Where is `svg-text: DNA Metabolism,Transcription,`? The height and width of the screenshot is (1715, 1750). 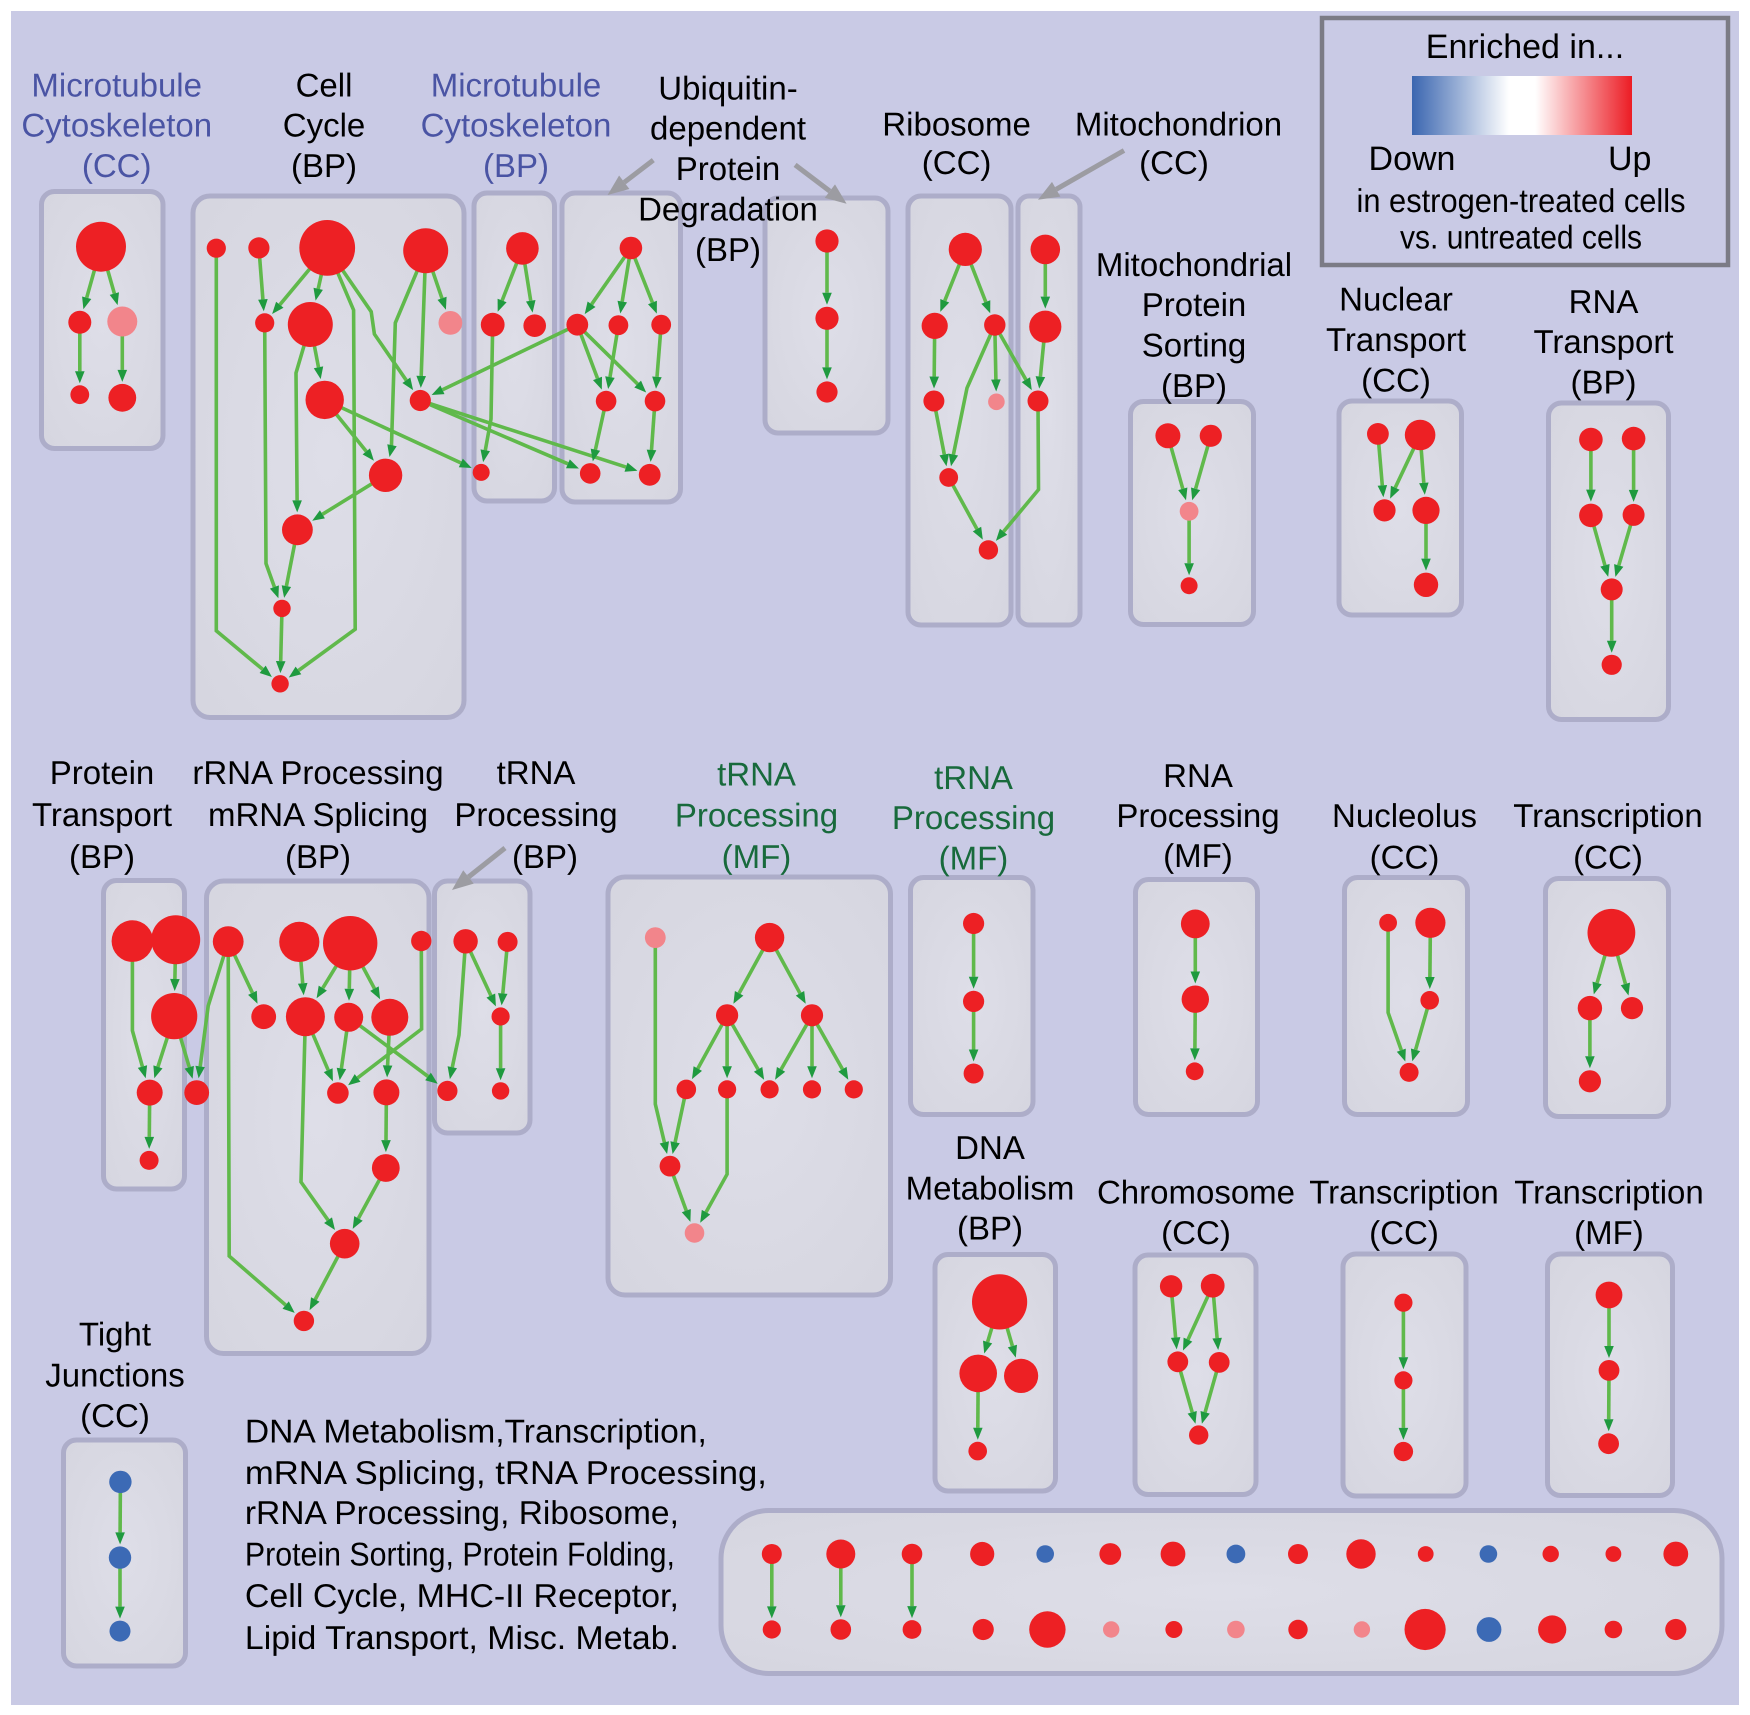 svg-text: DNA Metabolism,Transcription, is located at coordinates (476, 1430).